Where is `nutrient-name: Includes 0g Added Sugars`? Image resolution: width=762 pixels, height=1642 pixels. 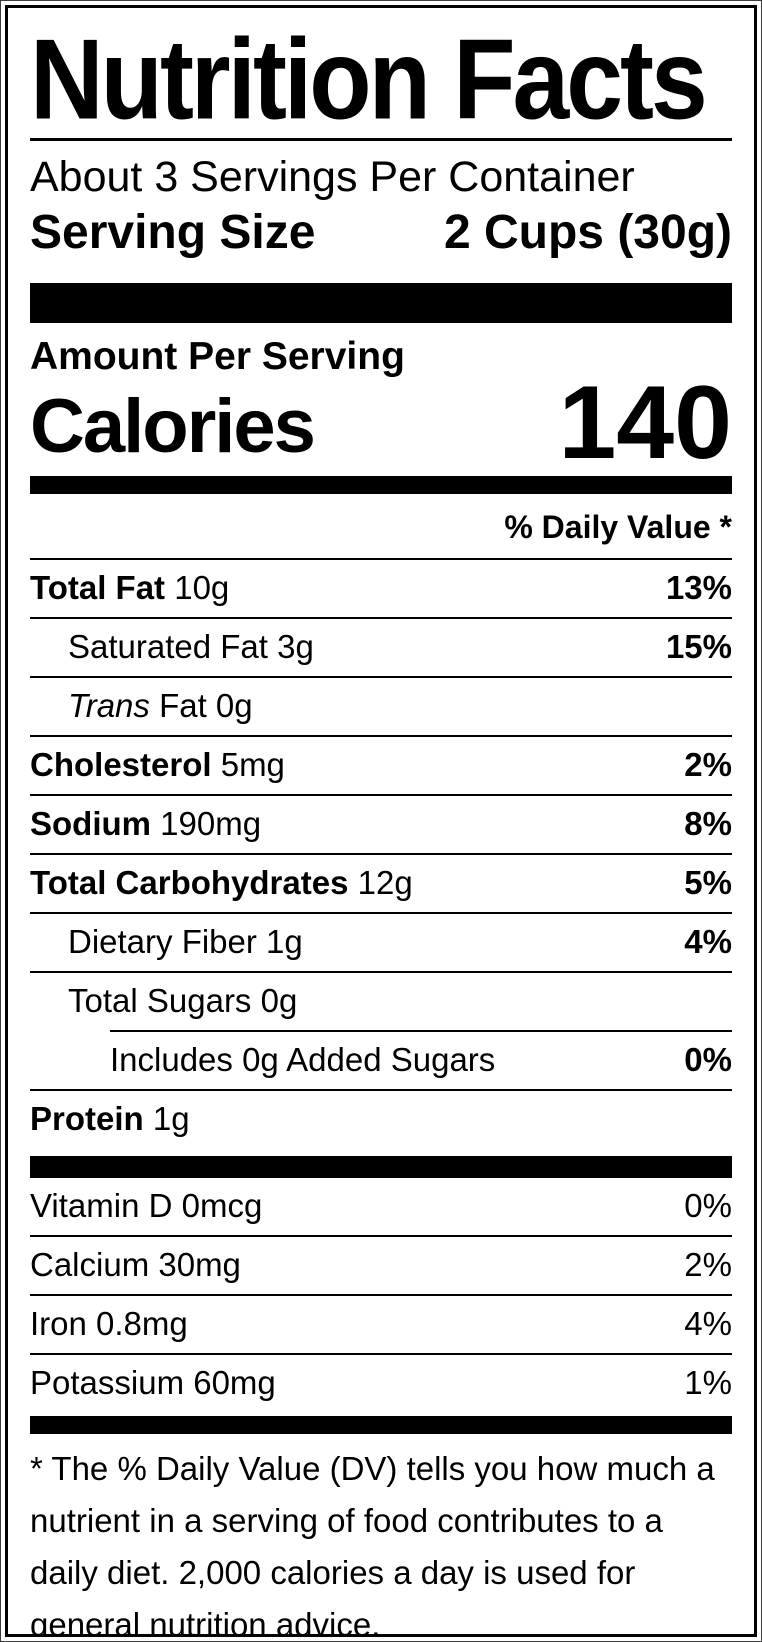
nutrient-name: Includes 0g Added Sugars is located at coordinates (303, 1059).